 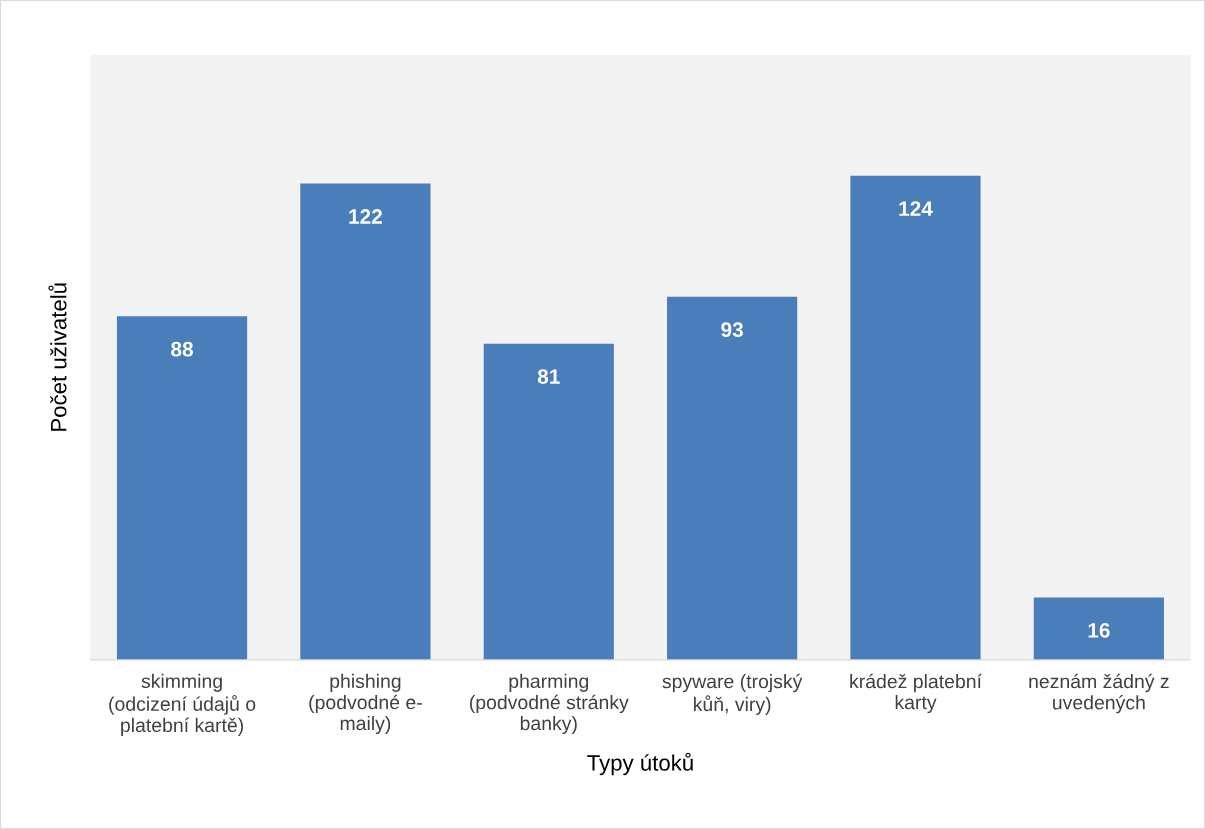 What do you see at coordinates (916, 208) in the screenshot?
I see `data-label: 124` at bounding box center [916, 208].